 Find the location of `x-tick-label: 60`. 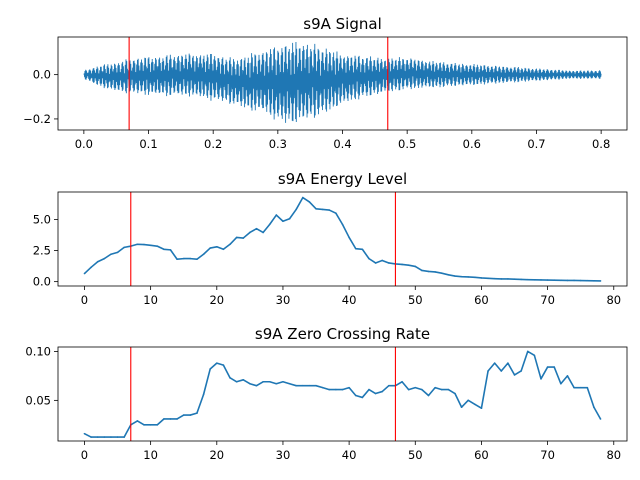

x-tick-label: 60 is located at coordinates (481, 455).